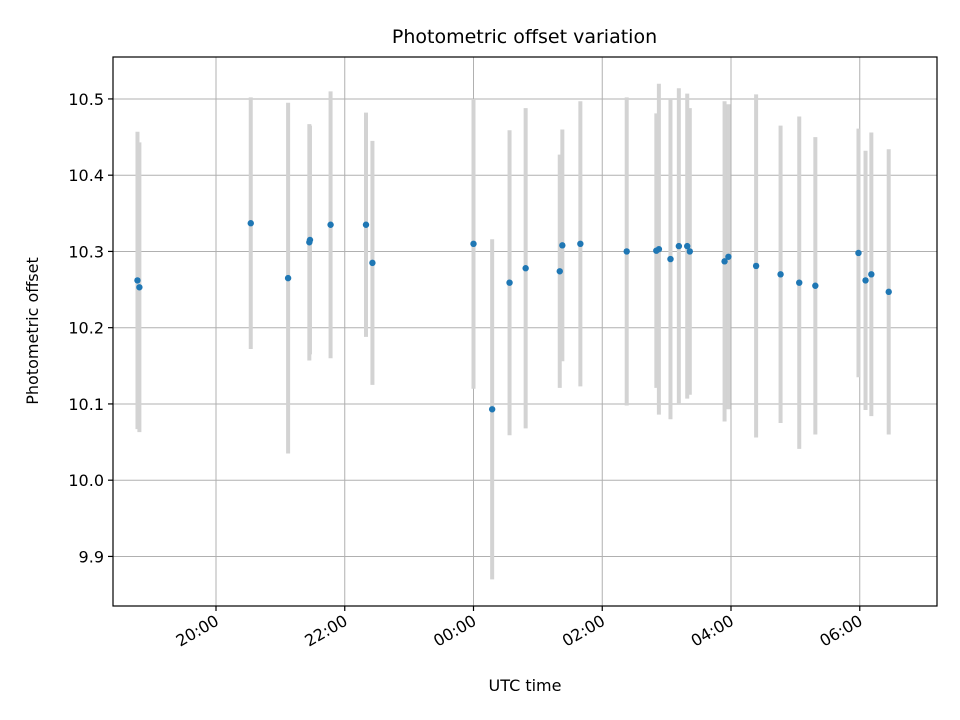 This screenshot has height=720, width=960. I want to click on x-tick-label: 00:00, so click(454, 631).